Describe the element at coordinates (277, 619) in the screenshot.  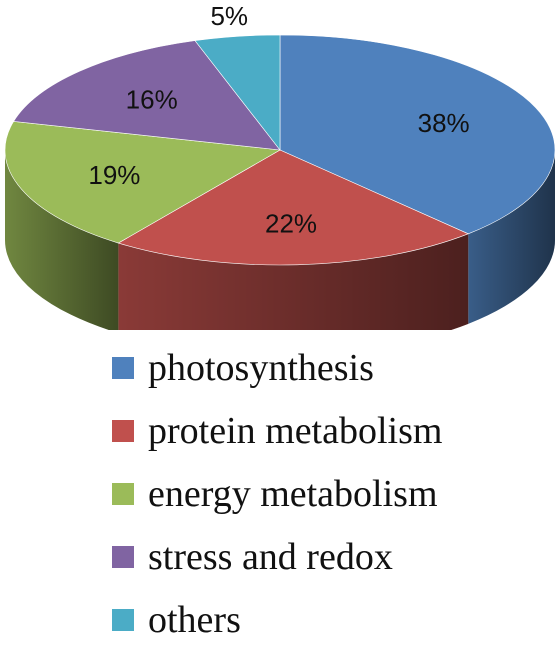
I see `legend-item: others` at that location.